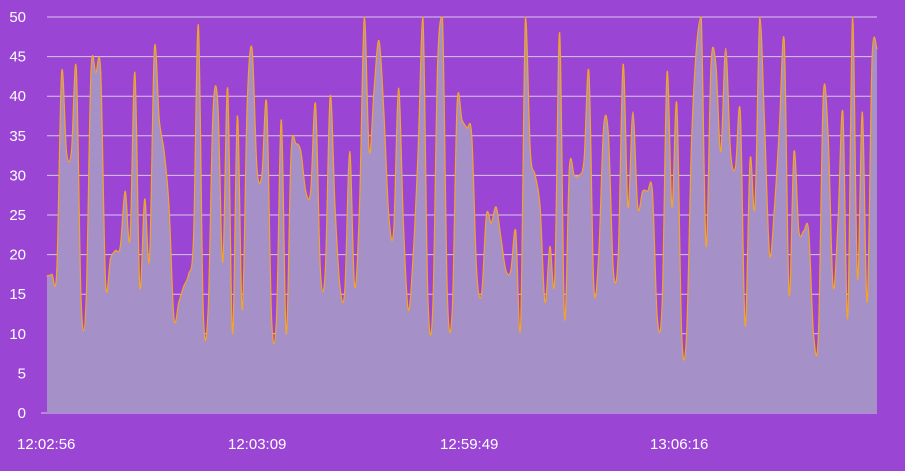  What do you see at coordinates (17, 96) in the screenshot?
I see `y-tick-label: 40` at bounding box center [17, 96].